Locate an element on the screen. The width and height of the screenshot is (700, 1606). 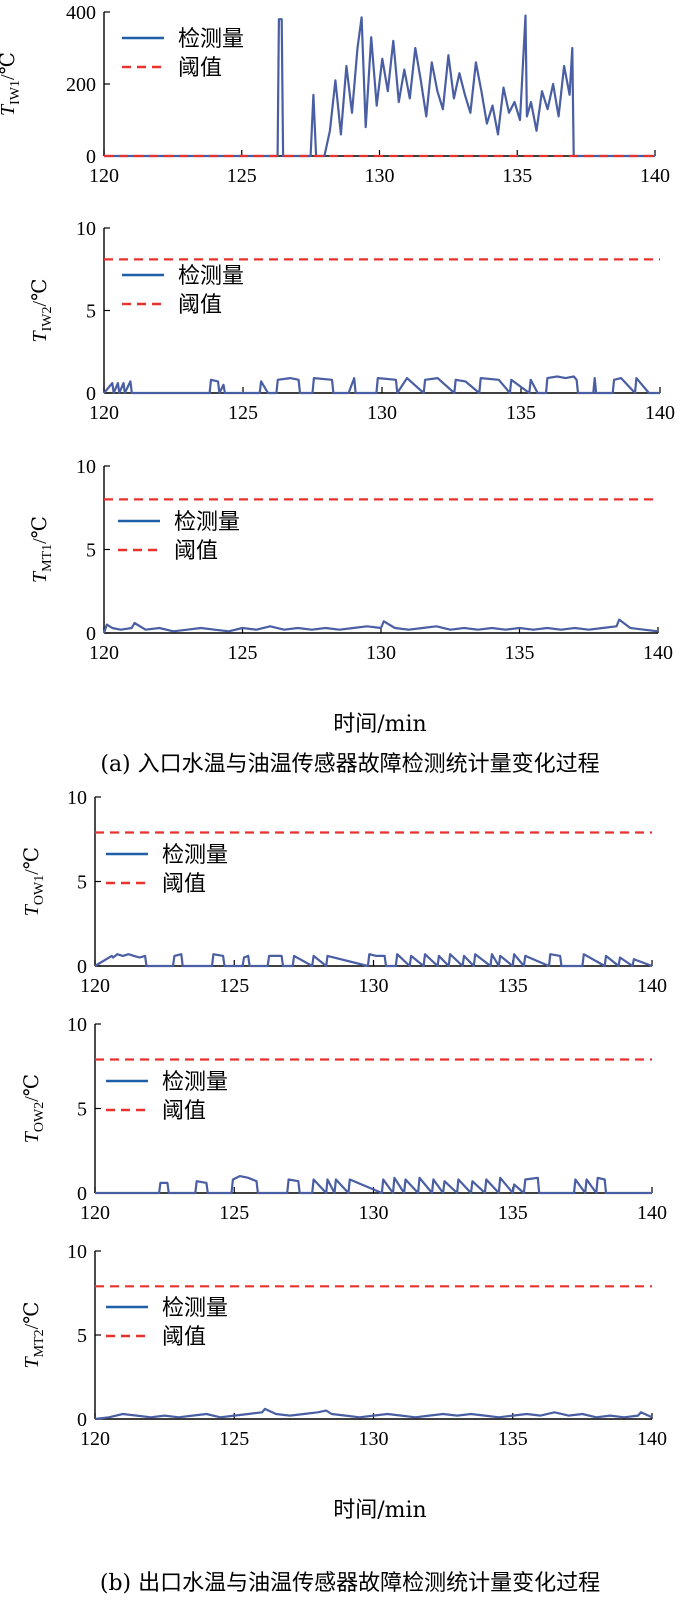
y-axis-label: TMT2/℃ is located at coordinates (34, 1334).